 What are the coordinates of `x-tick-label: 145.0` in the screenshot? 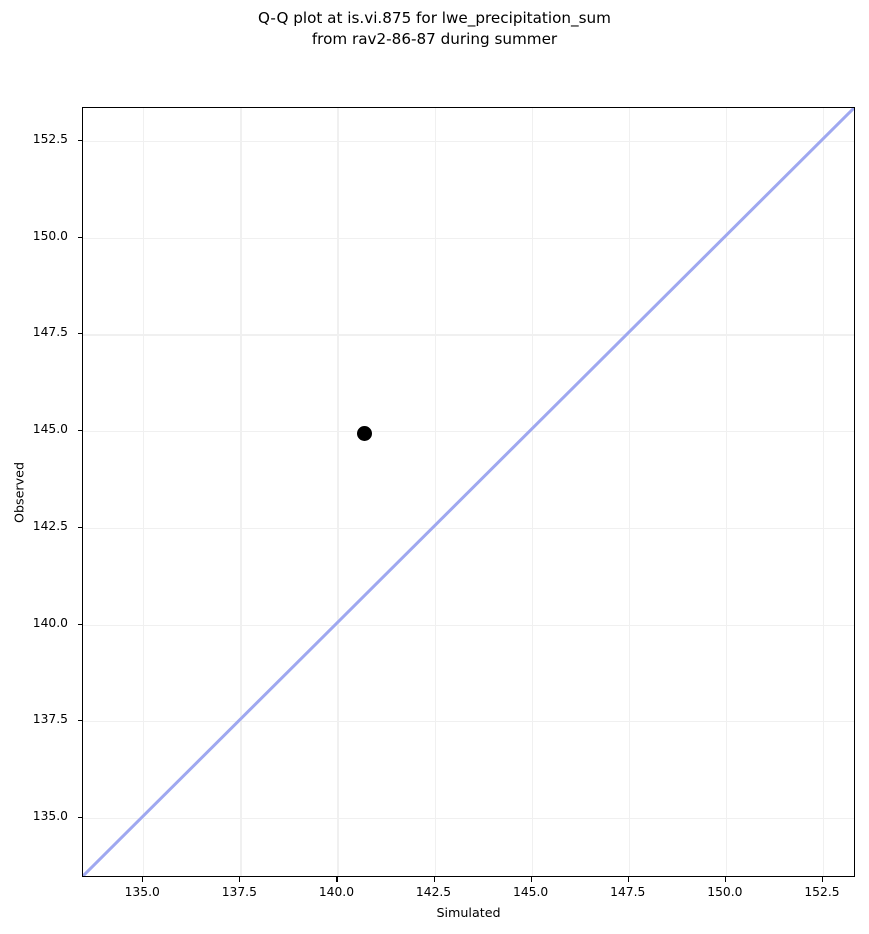 It's located at (531, 892).